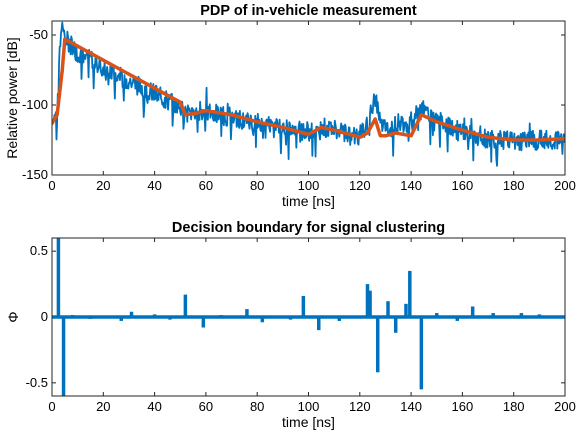  I want to click on chart-title: PDP of in-vehicle measurement, so click(308, 11).